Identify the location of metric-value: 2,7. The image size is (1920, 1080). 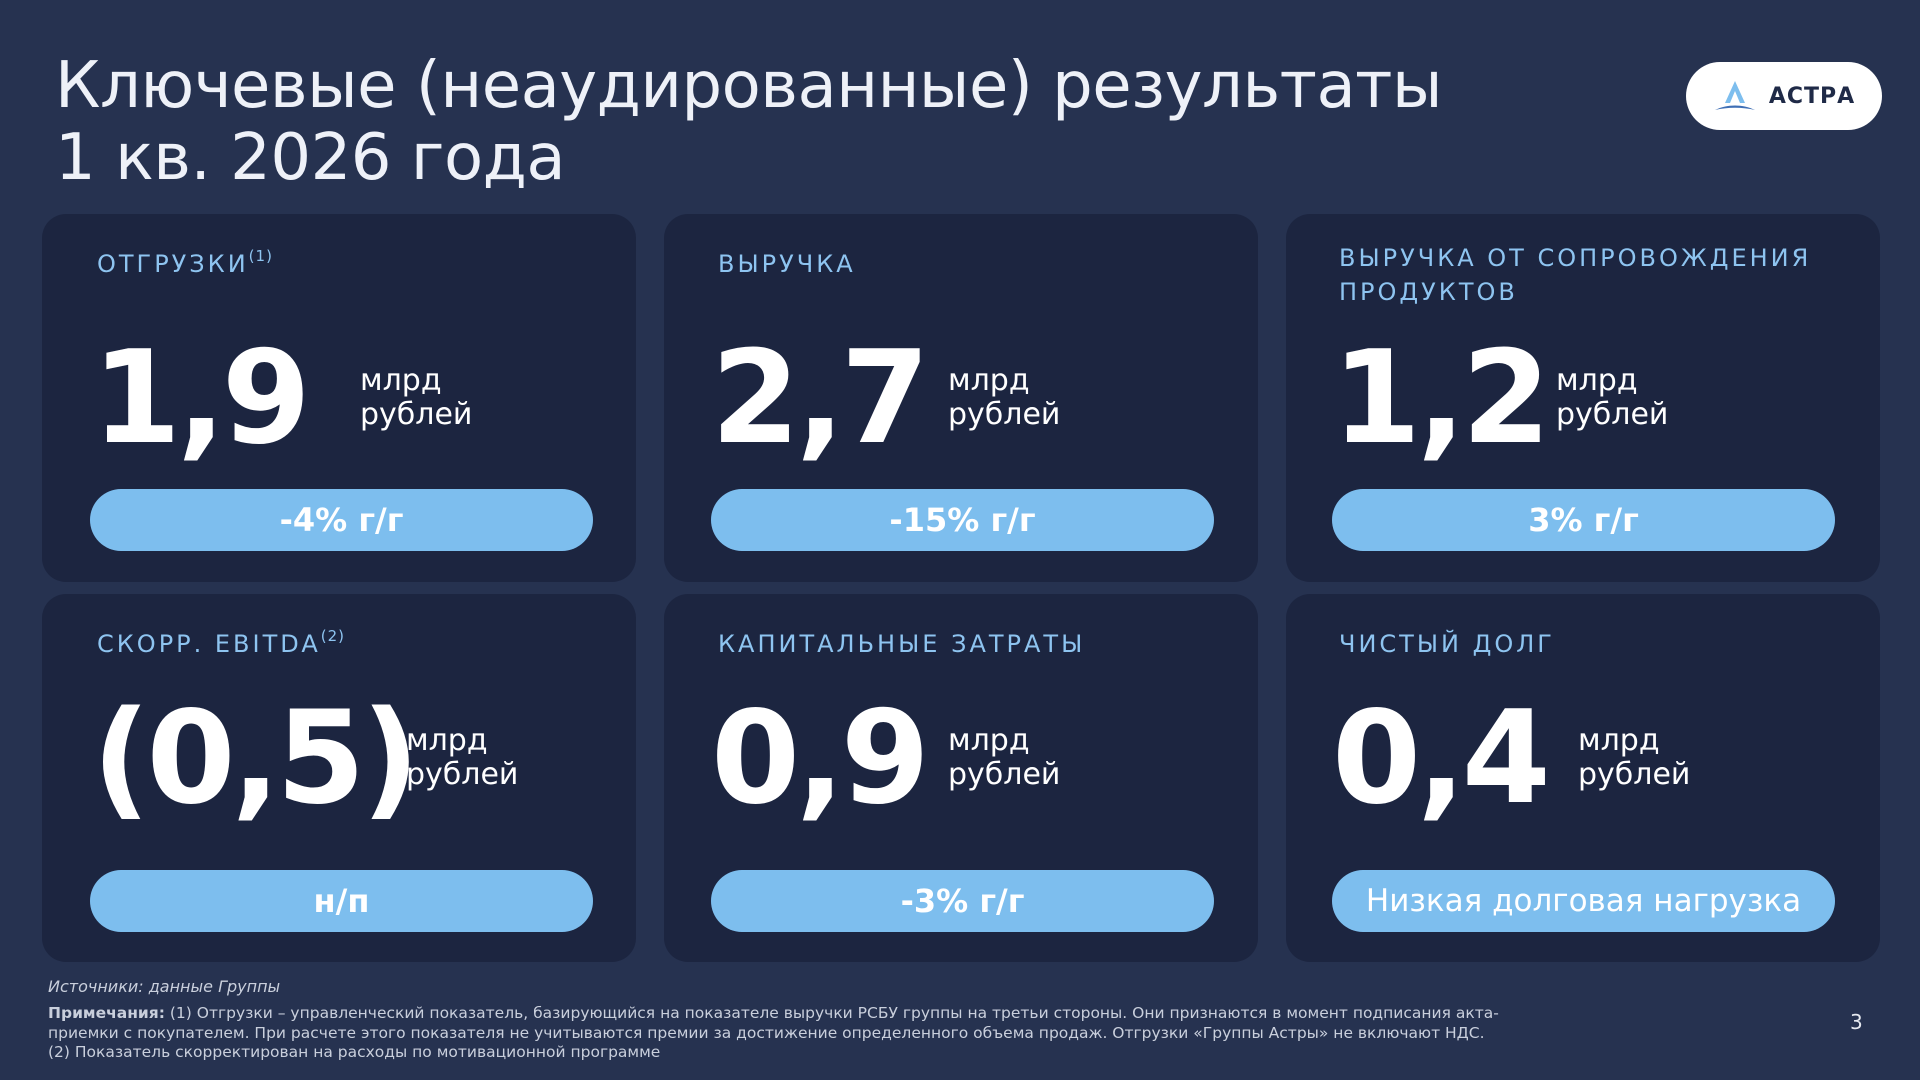
(820, 398).